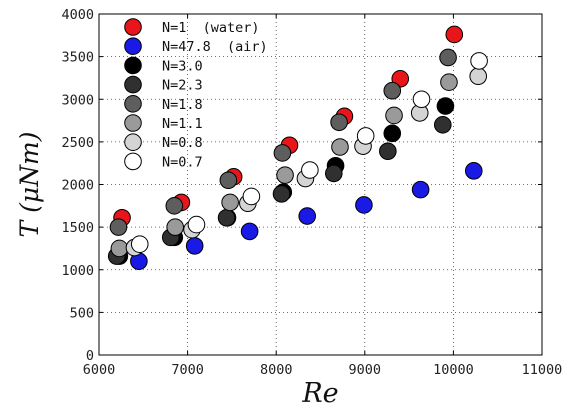 Image resolution: width=567 pixels, height=414 pixels. Describe the element at coordinates (365, 370) in the screenshot. I see `x-tick-label: 9000` at that location.